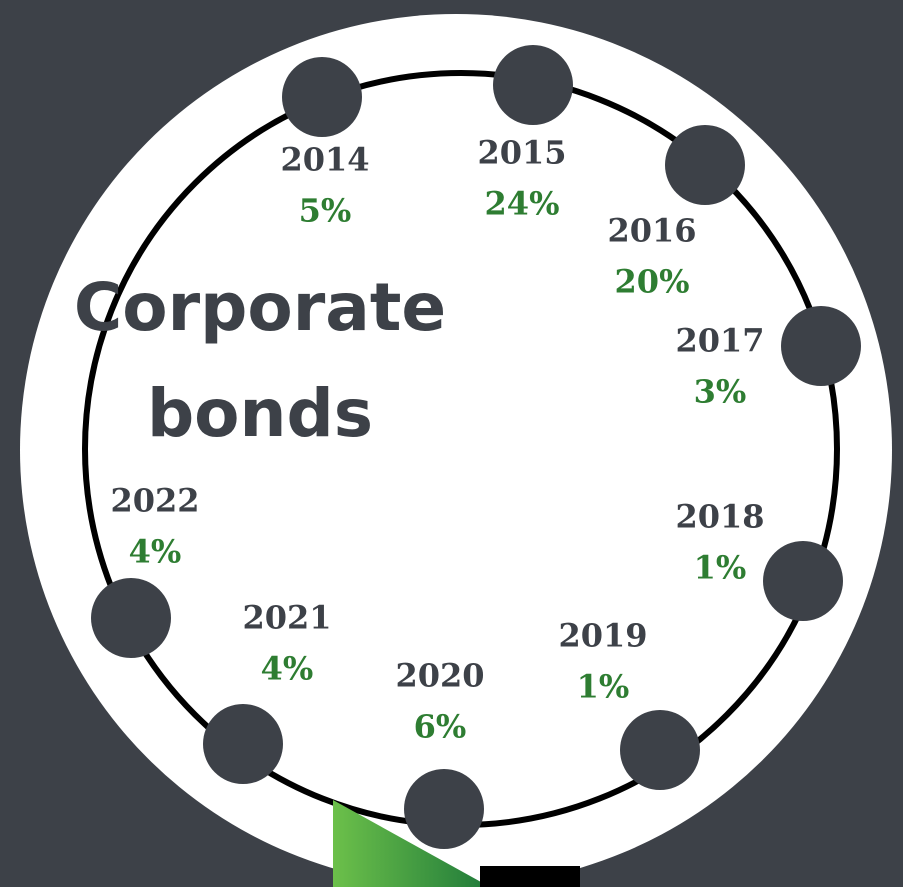 The image size is (903, 887). Describe the element at coordinates (521, 153) in the screenshot. I see `year-label: 2015` at that location.